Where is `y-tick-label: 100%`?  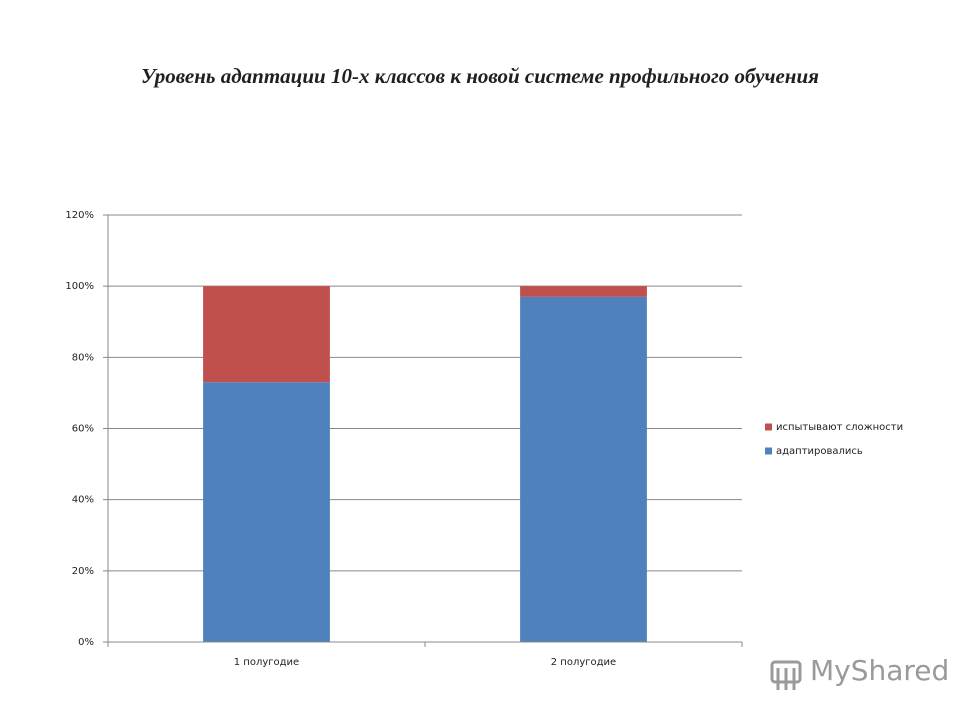 y-tick-label: 100% is located at coordinates (79, 286).